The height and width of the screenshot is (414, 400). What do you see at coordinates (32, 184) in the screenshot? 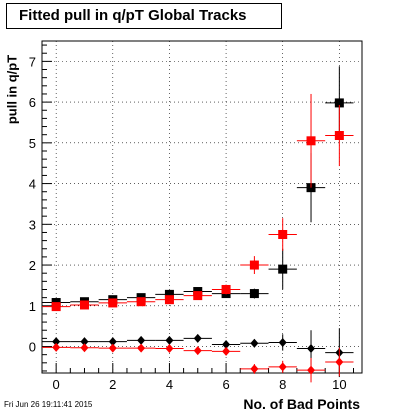
I see `y-tick-label: 4` at bounding box center [32, 184].